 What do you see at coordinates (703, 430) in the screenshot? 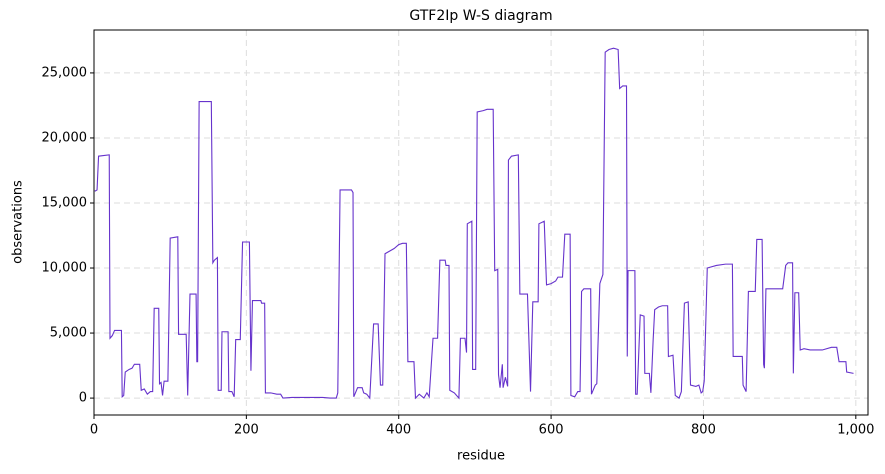
I see `x-tick-label: 800` at bounding box center [703, 430].